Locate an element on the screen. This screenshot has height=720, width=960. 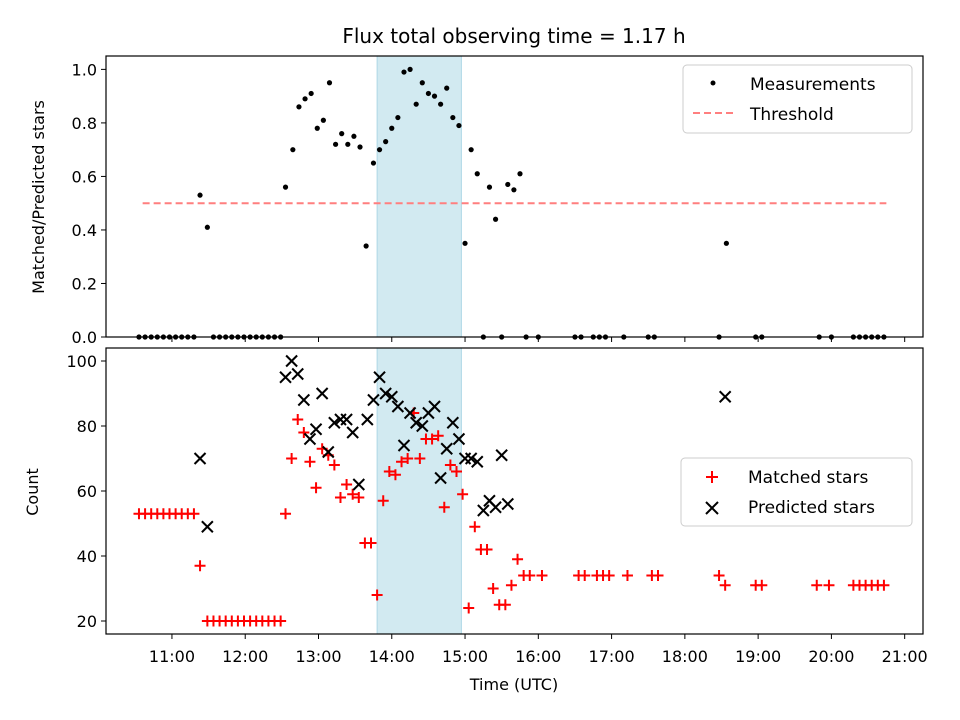
legend-threshold-label: Threshold is located at coordinates (791, 115).